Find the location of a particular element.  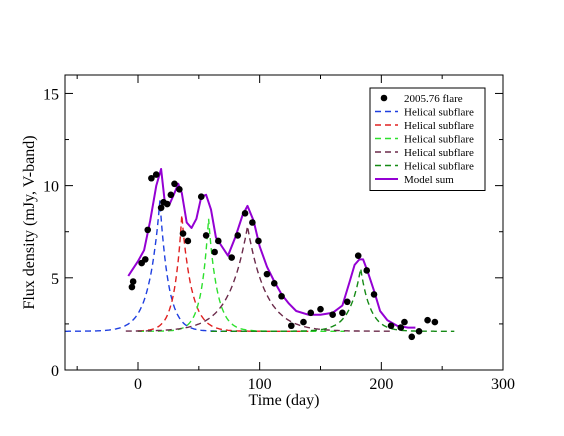

legend-box is located at coordinates (427, 139).